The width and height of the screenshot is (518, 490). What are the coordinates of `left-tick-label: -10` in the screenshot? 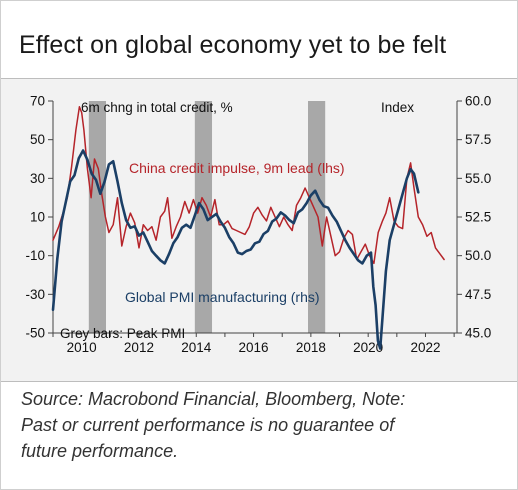 It's located at (35, 255).